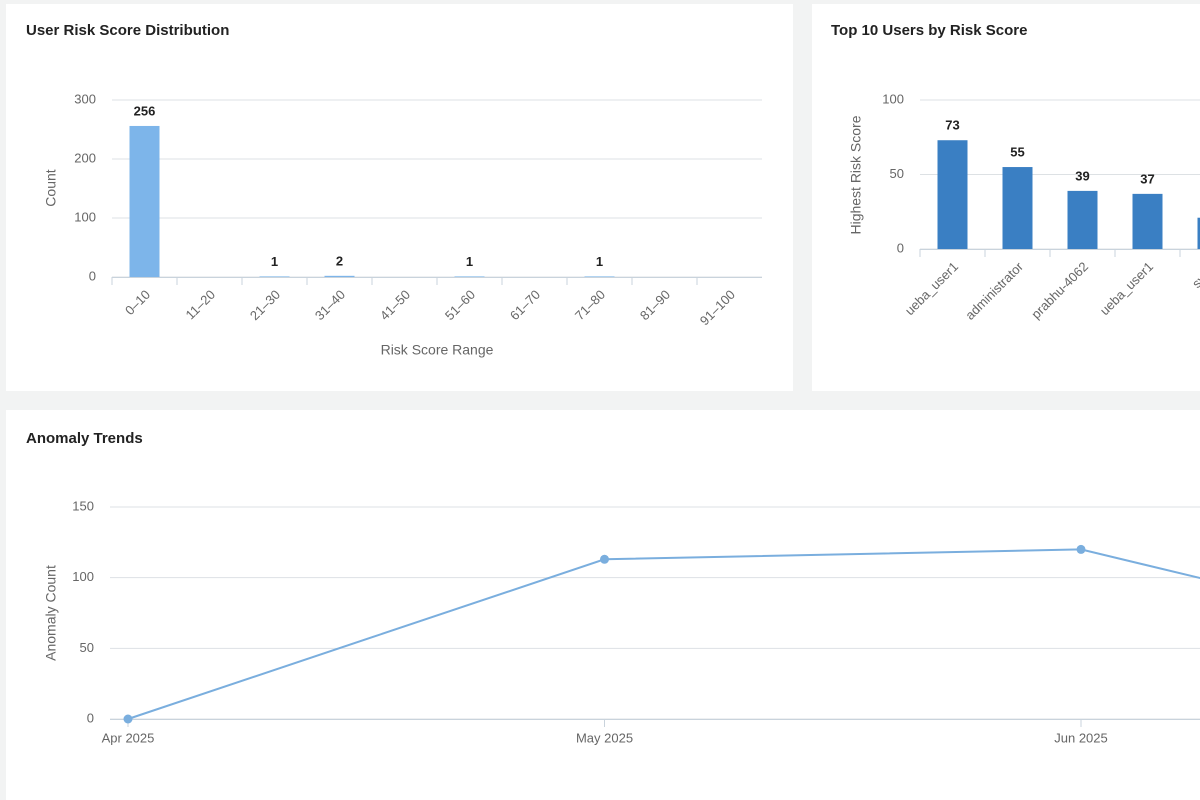 The image size is (1200, 800). I want to click on y-axis-title: Highest Risk Score, so click(856, 174).